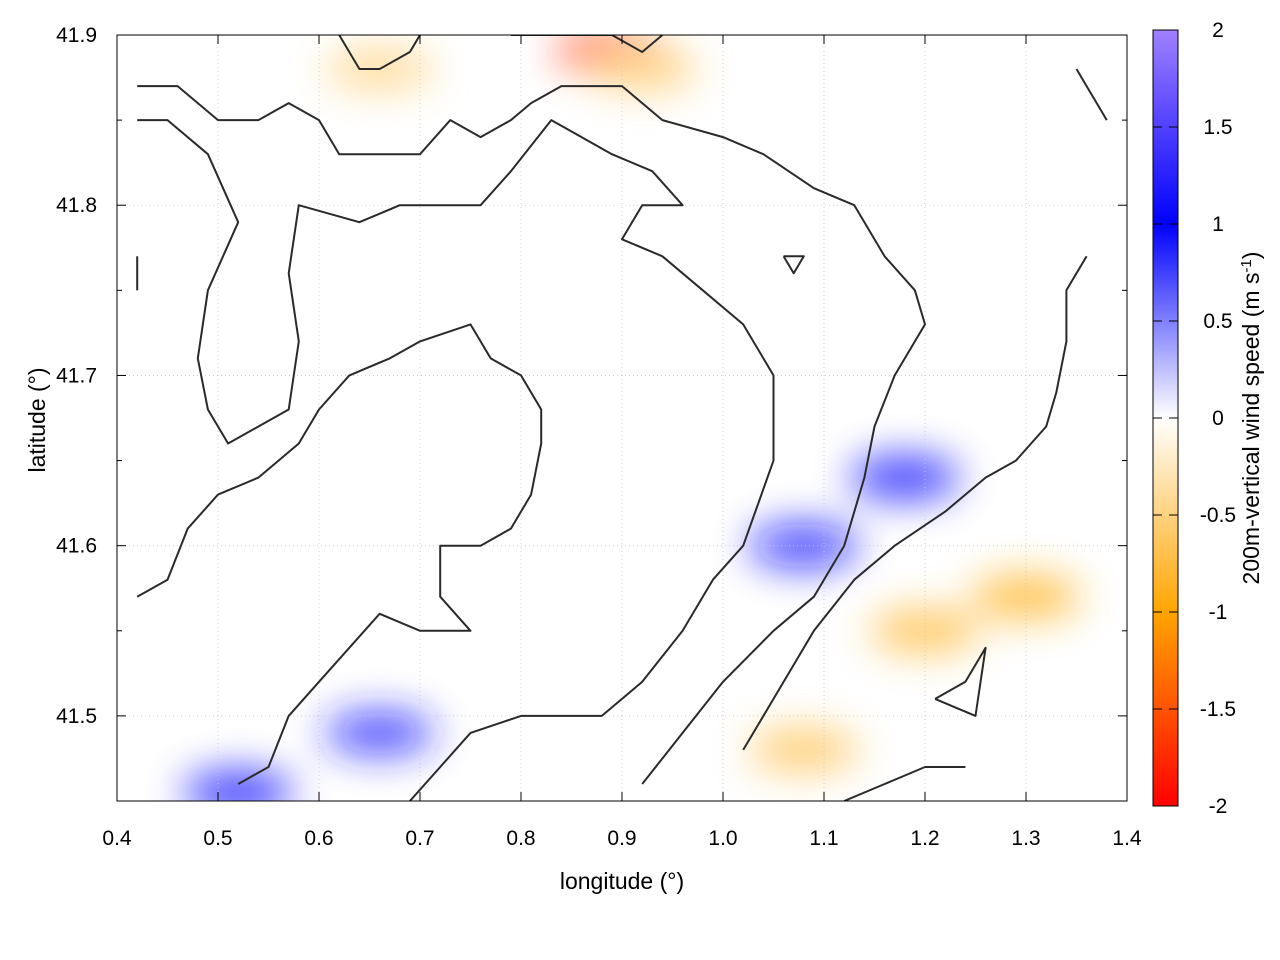 The image size is (1280, 960). What do you see at coordinates (1218, 612) in the screenshot?
I see `colorbar-tick-label-6: -1` at bounding box center [1218, 612].